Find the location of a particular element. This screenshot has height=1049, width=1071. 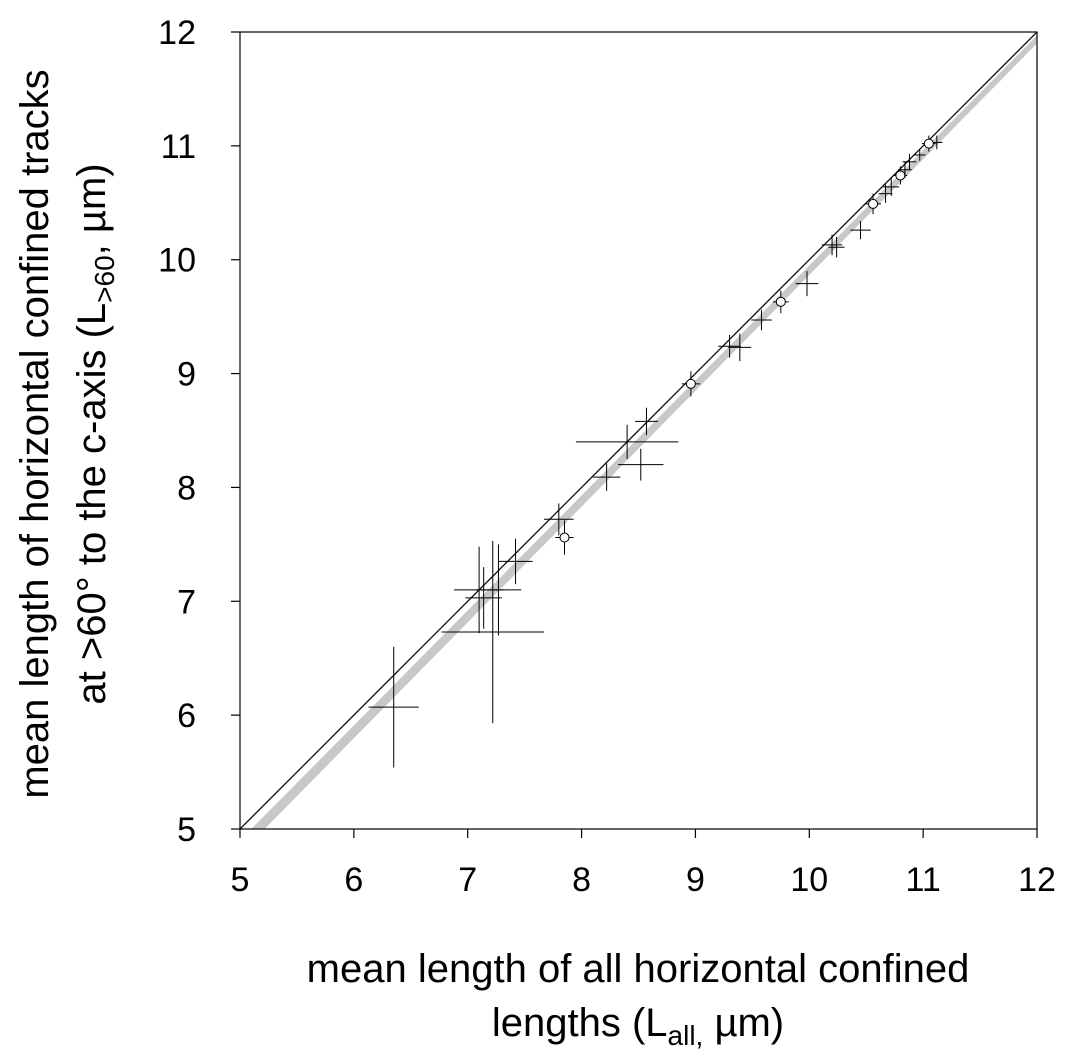

y-axis-title-main: at >60° to the c-axis (L is located at coordinates (92, 504).